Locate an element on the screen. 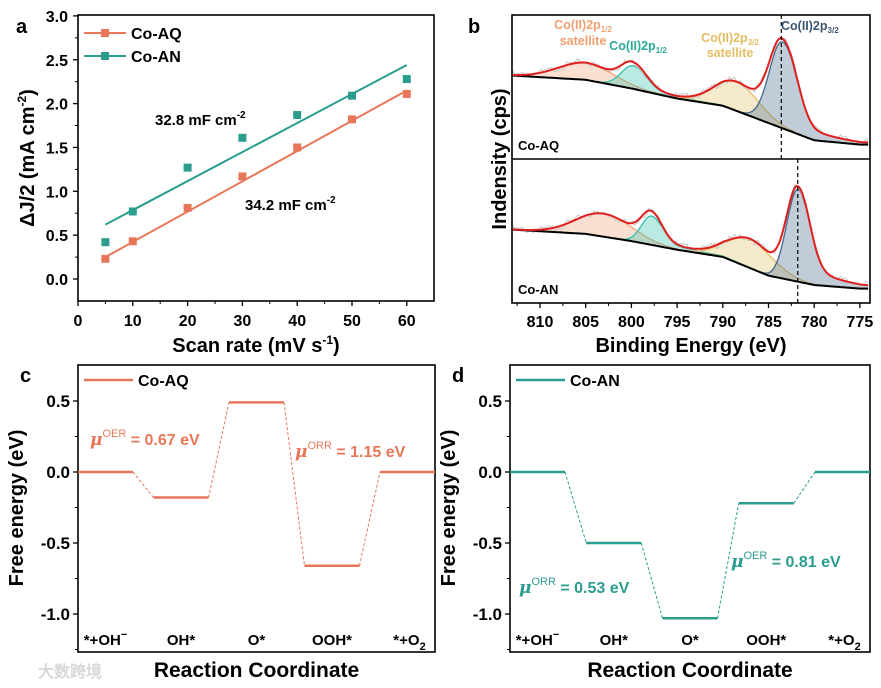 This screenshot has height=688, width=881. tspan: ORR is located at coordinates (319, 446).